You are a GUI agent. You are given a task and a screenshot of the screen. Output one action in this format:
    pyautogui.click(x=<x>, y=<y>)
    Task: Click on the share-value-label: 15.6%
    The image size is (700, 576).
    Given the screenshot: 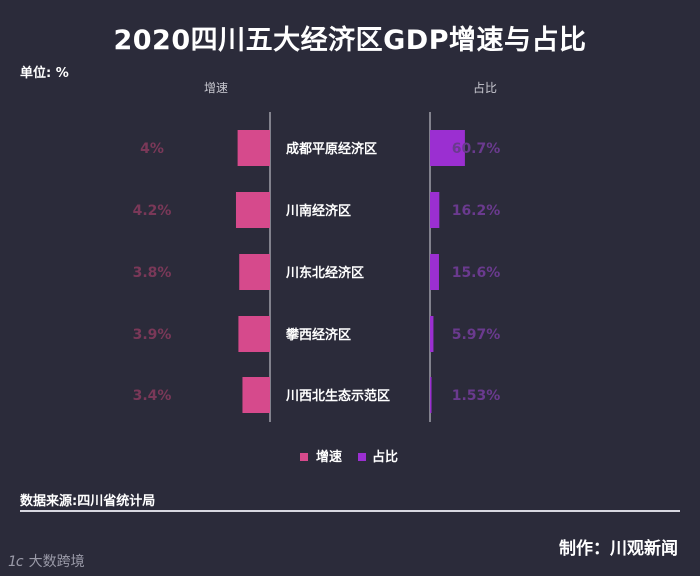 What is the action you would take?
    pyautogui.click(x=476, y=273)
    